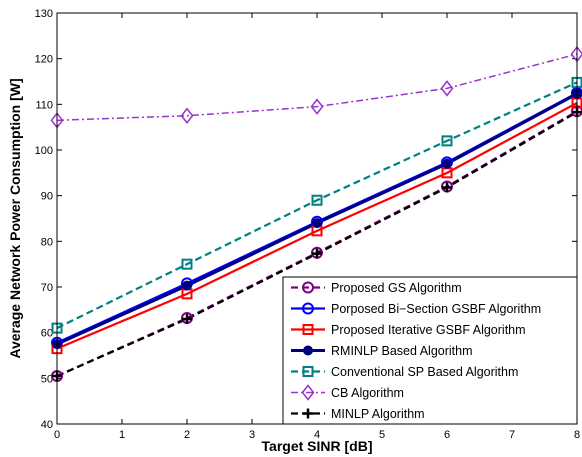 The image size is (582, 457). I want to click on y-tick-label: 80, so click(47, 242).